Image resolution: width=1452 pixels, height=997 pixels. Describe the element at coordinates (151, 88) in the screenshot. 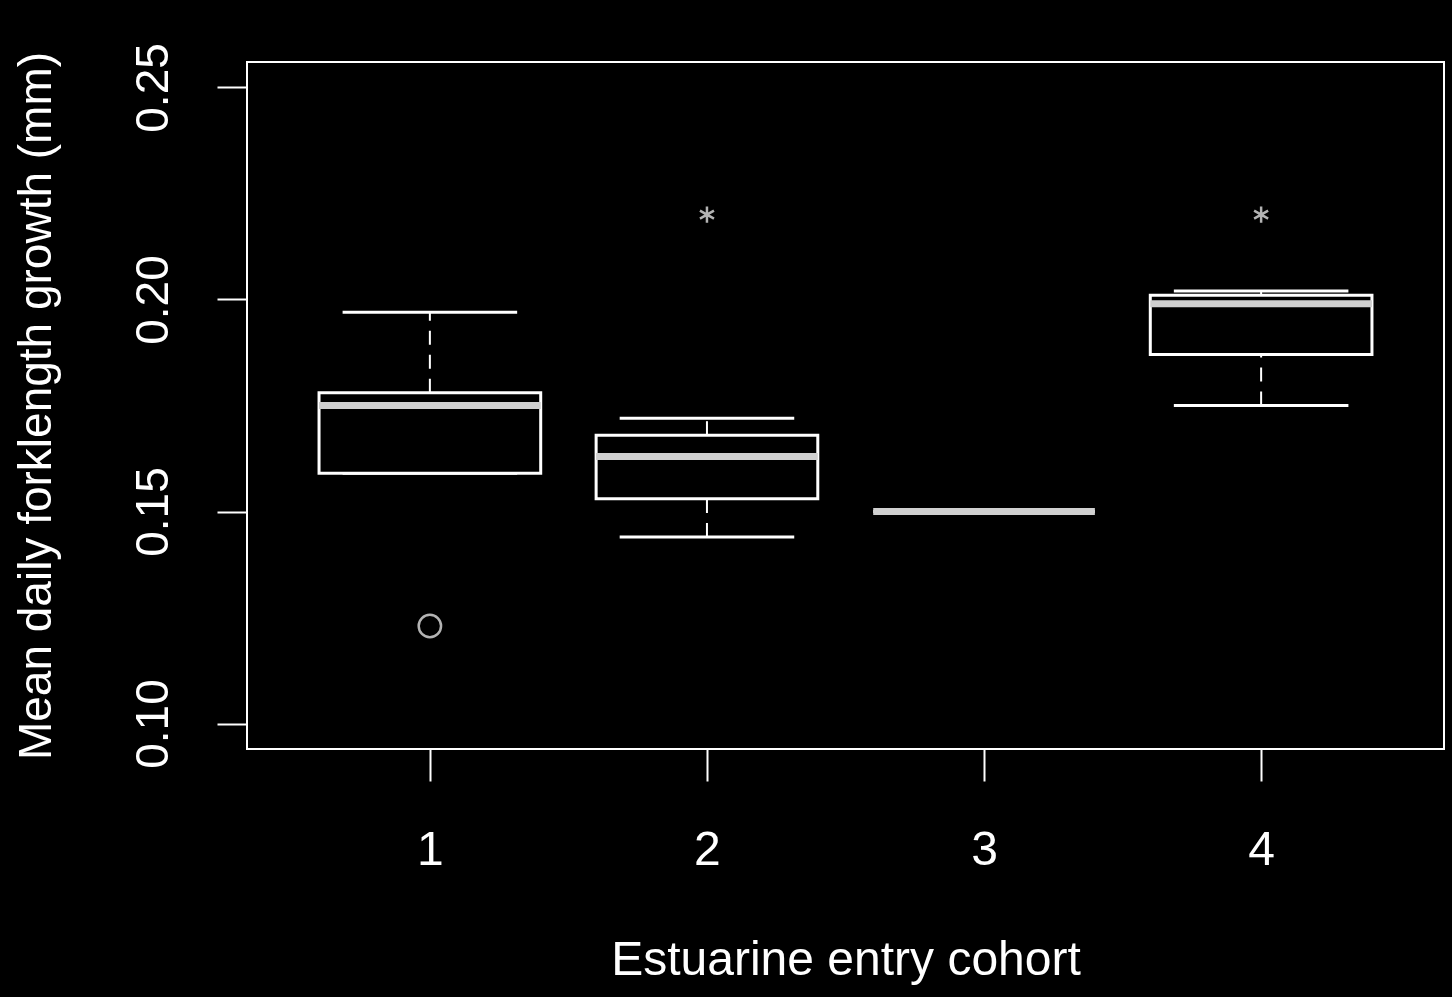

I see `y-tick-label: 0.25` at that location.